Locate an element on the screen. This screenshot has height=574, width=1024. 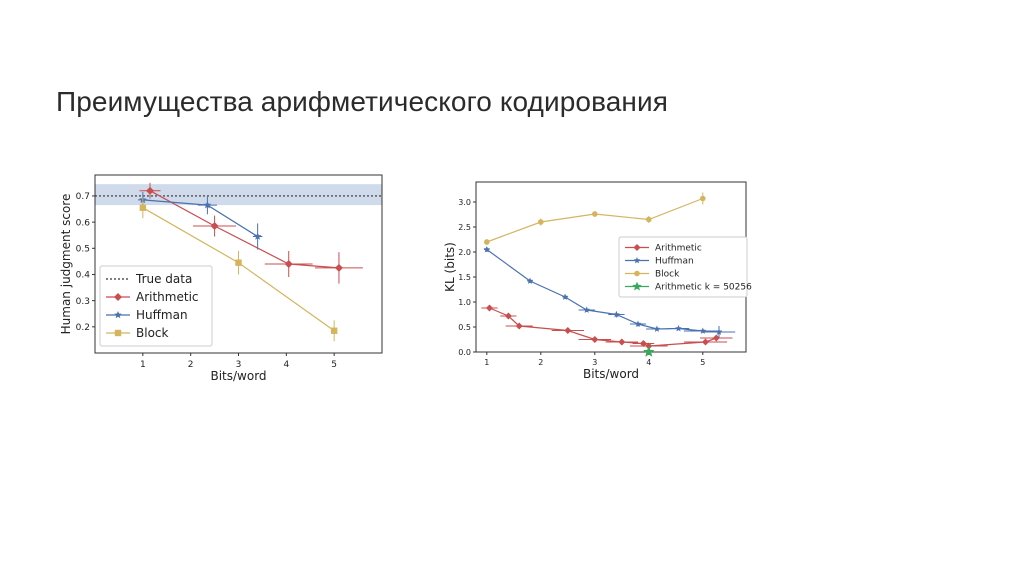
left-y-tick-label: 0.3 is located at coordinates (83, 302).